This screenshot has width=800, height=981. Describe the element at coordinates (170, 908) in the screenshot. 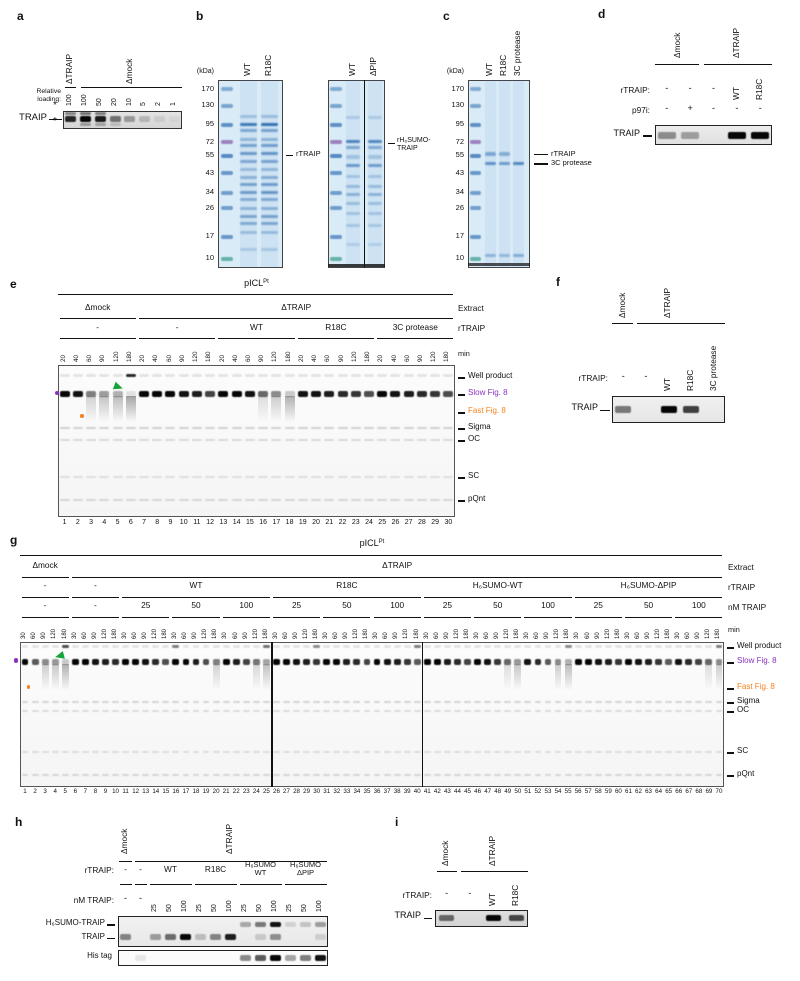

I see `h-nm-value-3: 50` at that location.